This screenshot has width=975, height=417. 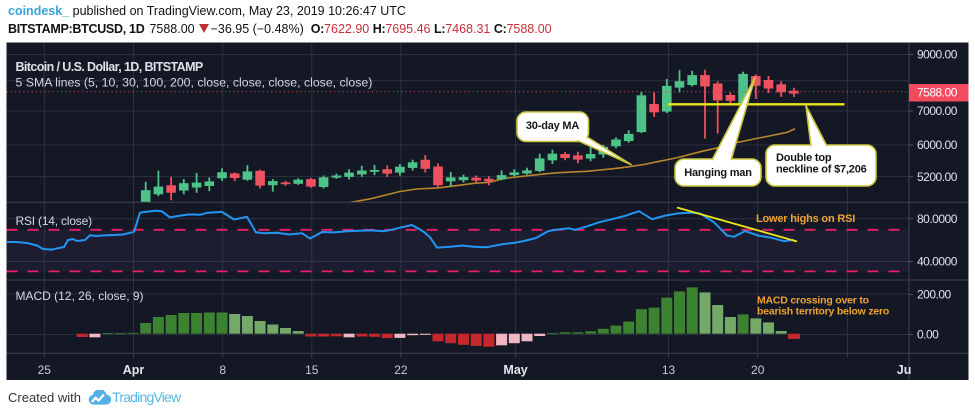 I want to click on svg-text: 200.00, so click(x=934, y=295).